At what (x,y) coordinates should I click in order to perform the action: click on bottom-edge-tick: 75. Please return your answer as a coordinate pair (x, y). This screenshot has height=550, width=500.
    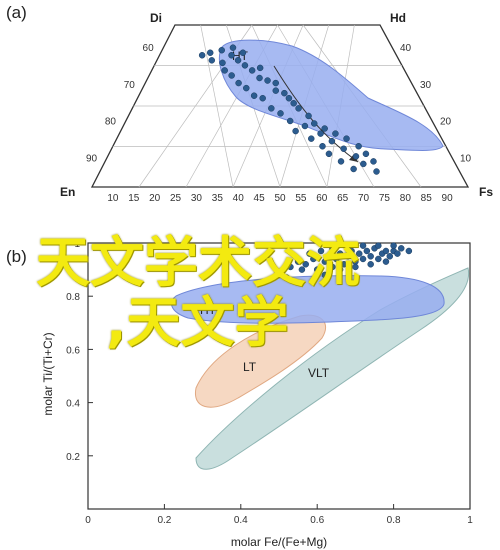
    Looking at the image, I should click on (385, 198).